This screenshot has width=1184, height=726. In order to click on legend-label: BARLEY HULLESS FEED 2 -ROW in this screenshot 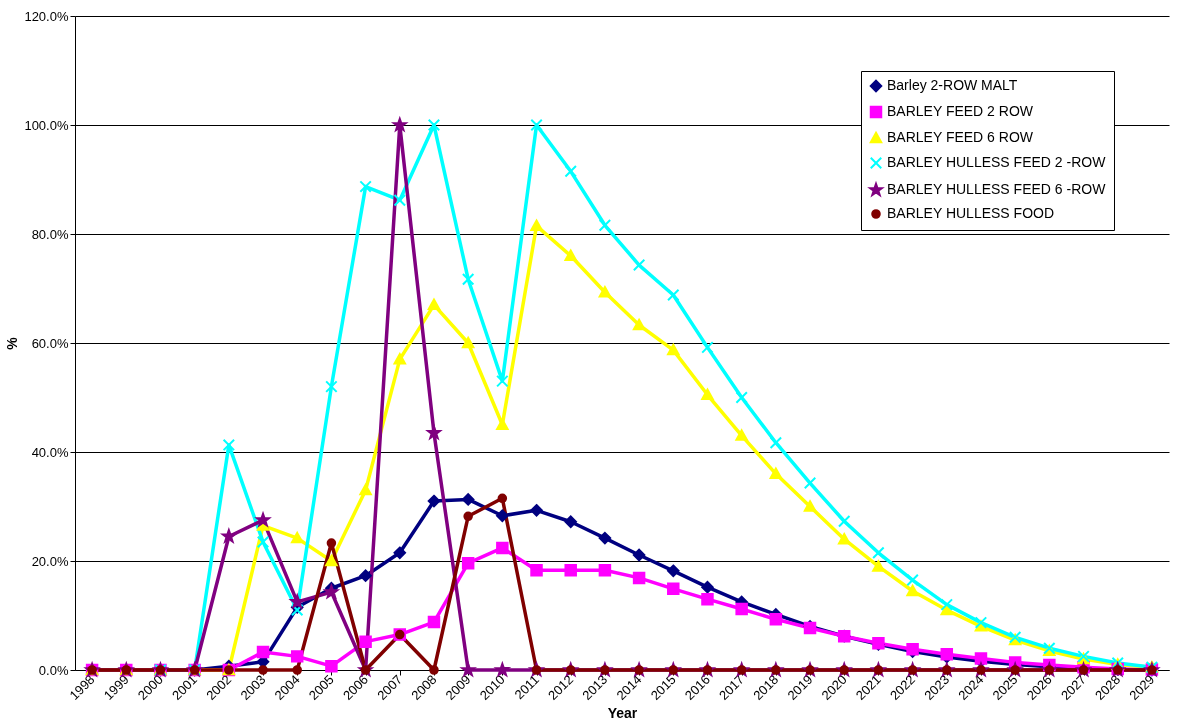, I will do `click(997, 162)`.